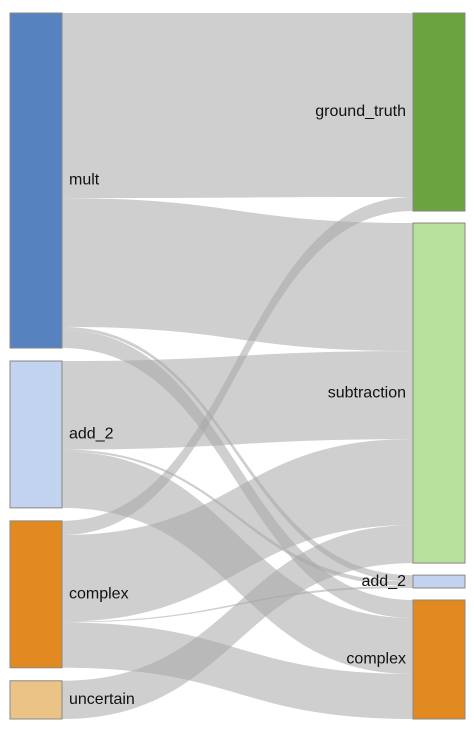 The width and height of the screenshot is (474, 733). I want to click on sankey-node-add_2_tgt, so click(439, 581).